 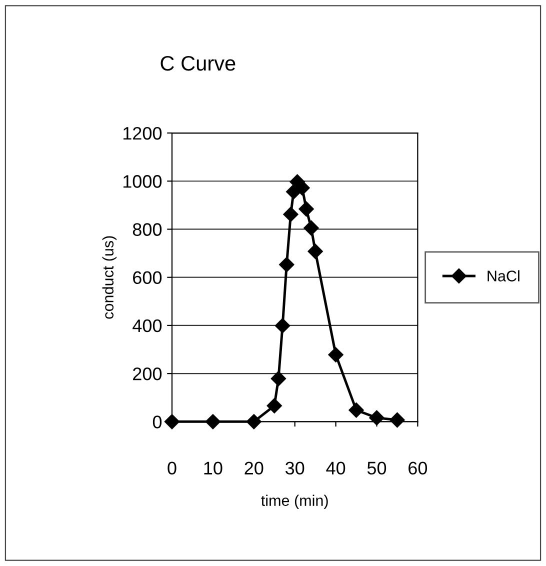 What do you see at coordinates (172, 468) in the screenshot?
I see `x-tick-label: 0` at bounding box center [172, 468].